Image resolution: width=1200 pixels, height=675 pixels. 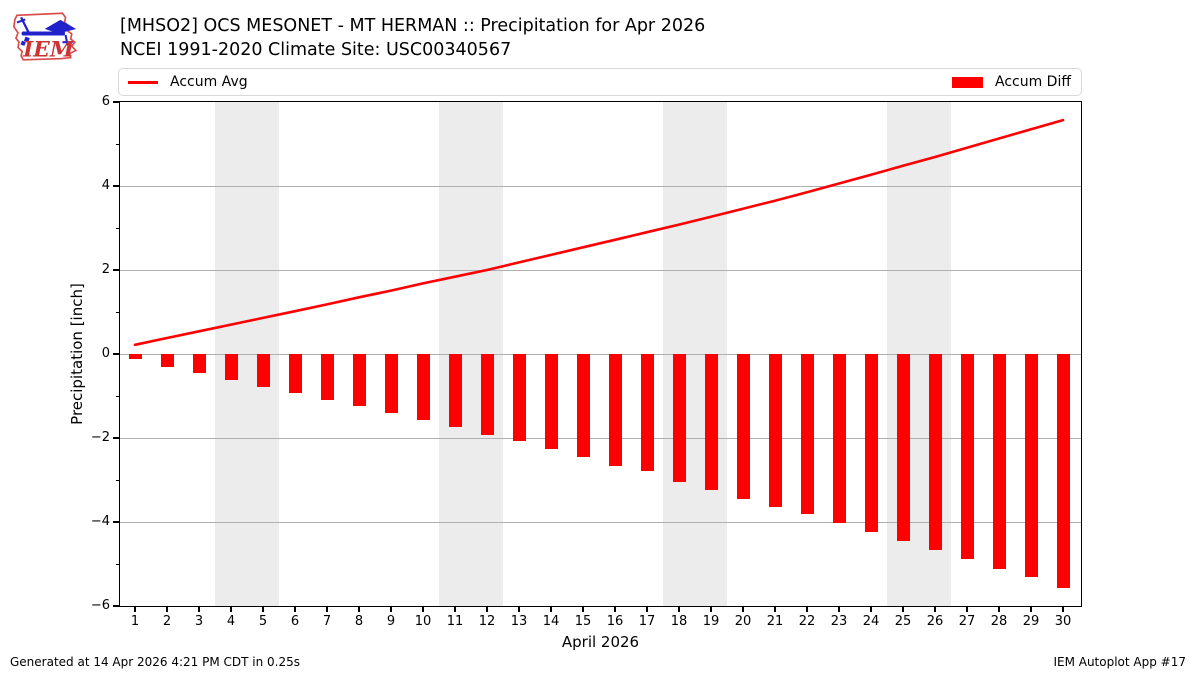 I want to click on x-tick-label: 28, so click(x=999, y=621).